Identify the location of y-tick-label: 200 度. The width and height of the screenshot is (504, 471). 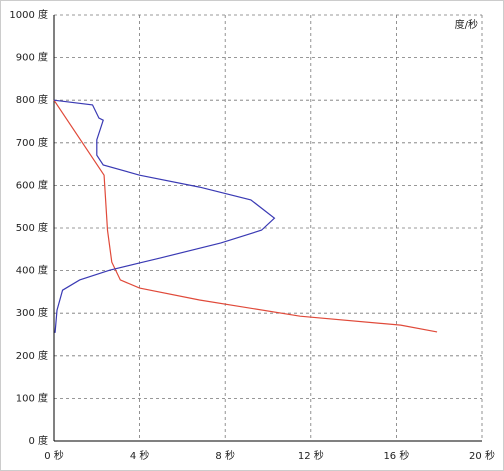
(32, 355).